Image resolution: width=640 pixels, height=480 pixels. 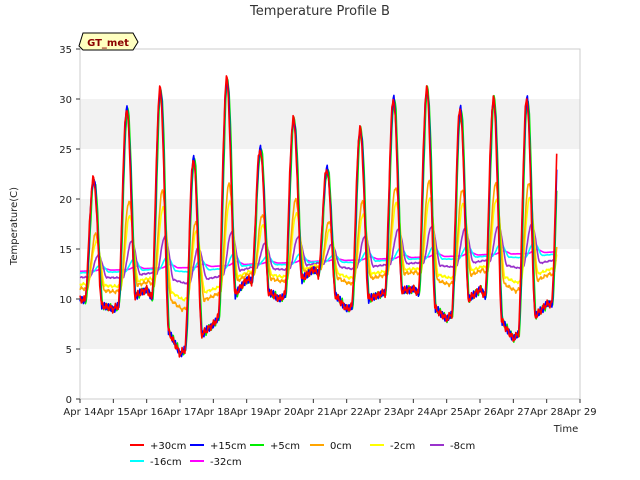 What do you see at coordinates (402, 446) in the screenshot?
I see `legend-label: -2cm` at bounding box center [402, 446].